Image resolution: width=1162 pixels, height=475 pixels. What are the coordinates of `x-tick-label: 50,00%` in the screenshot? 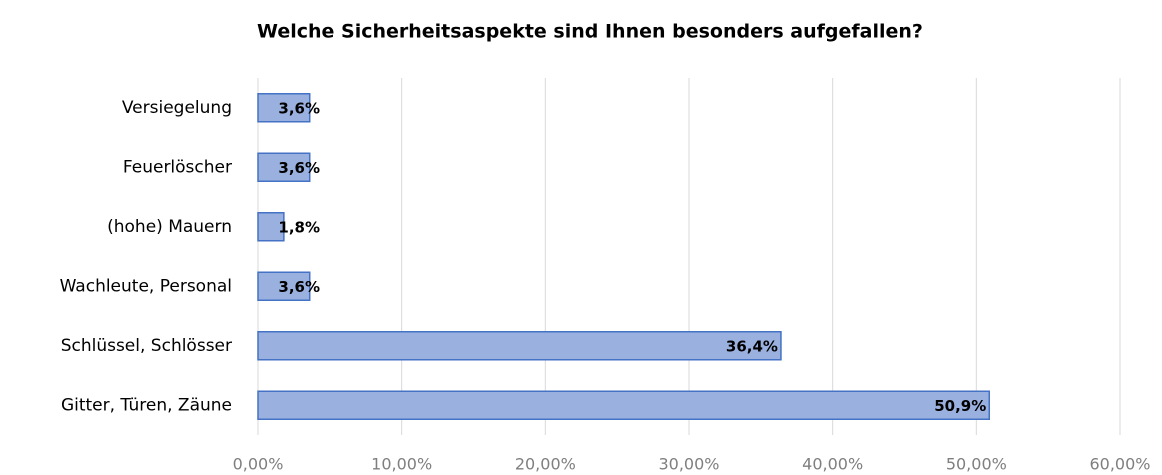 It's located at (976, 464).